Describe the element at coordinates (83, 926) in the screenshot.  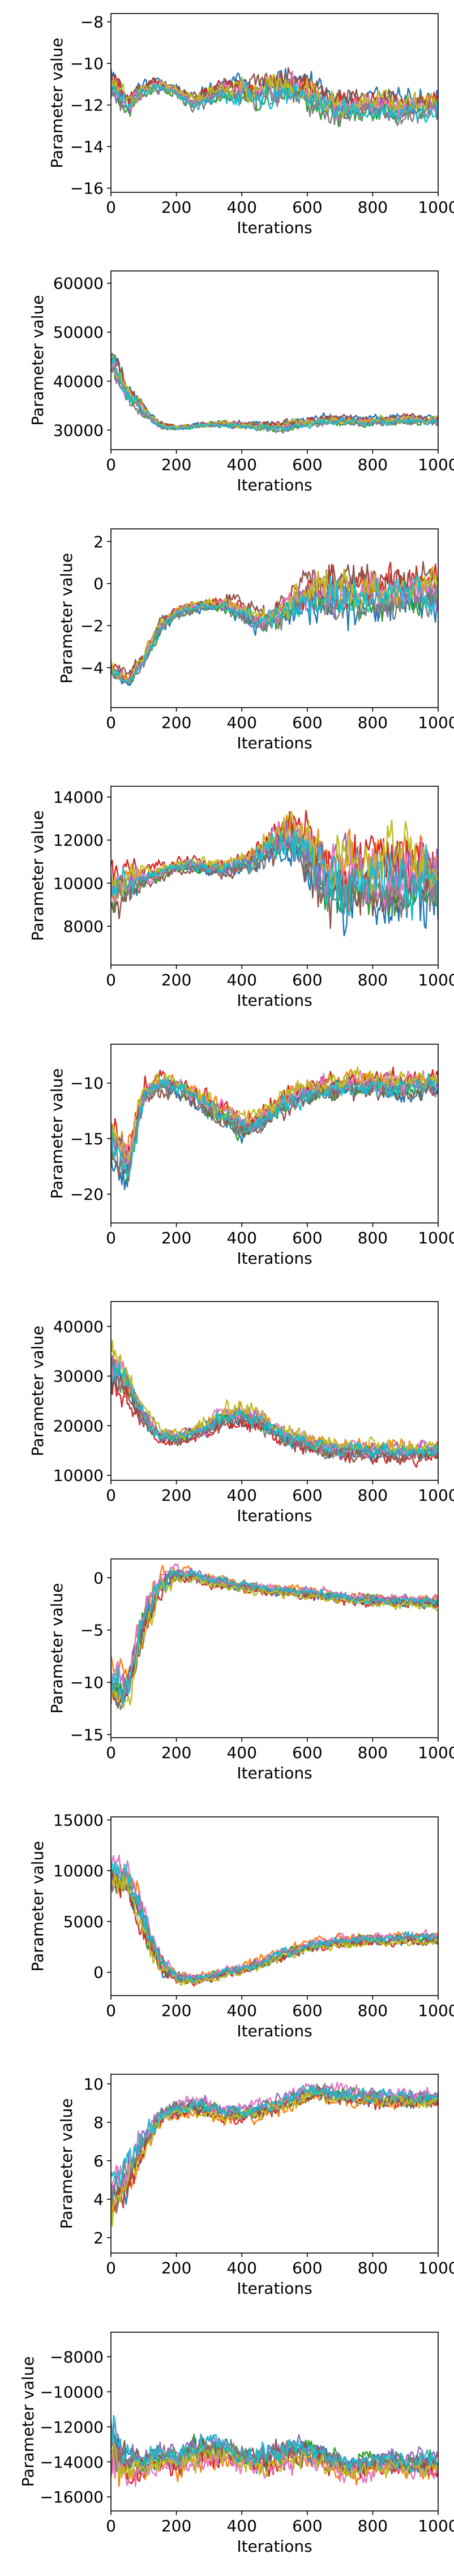
I see `y-tick-label: 8000` at that location.